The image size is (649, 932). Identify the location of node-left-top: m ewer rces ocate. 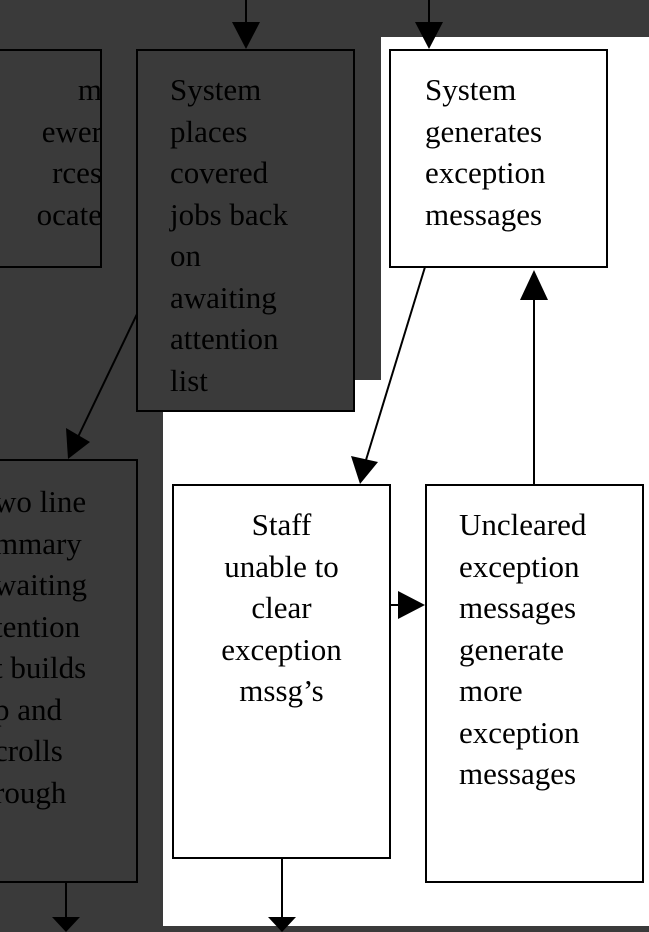
(51, 158).